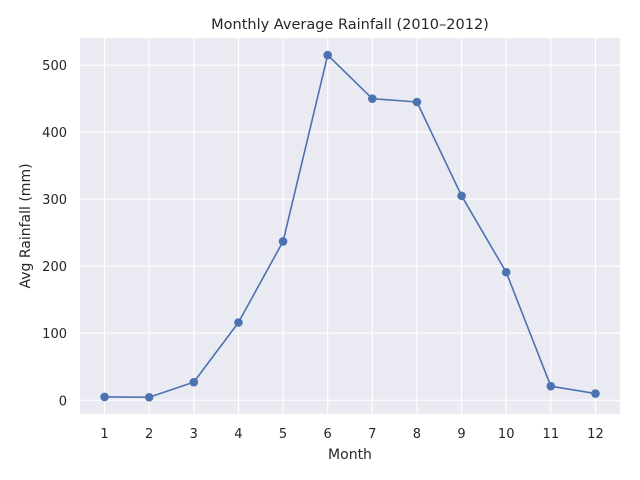  What do you see at coordinates (595, 434) in the screenshot?
I see `x-tick-label: 12` at bounding box center [595, 434].